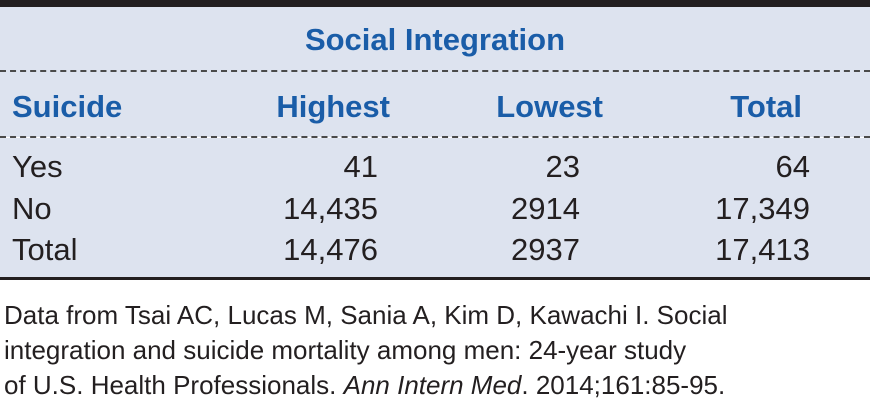 The width and height of the screenshot is (870, 410). What do you see at coordinates (549, 106) in the screenshot?
I see `column-header-lowest: Lowest` at bounding box center [549, 106].